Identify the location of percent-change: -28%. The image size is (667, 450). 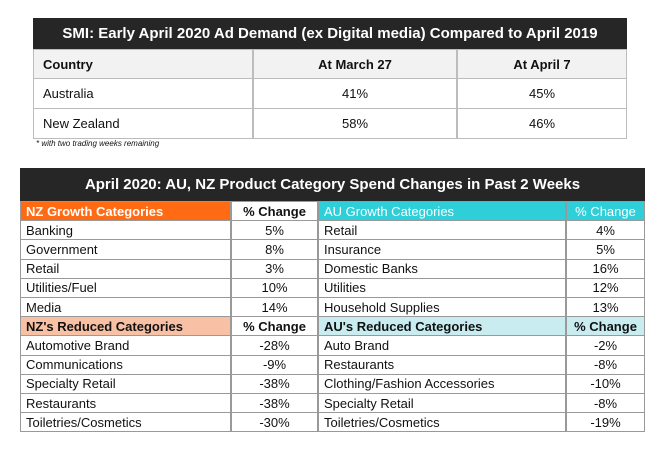
(274, 345).